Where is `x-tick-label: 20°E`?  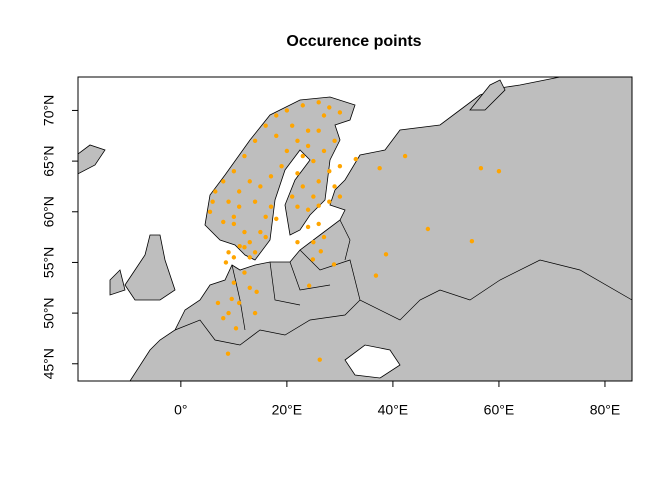 x-tick-label: 20°E is located at coordinates (287, 410).